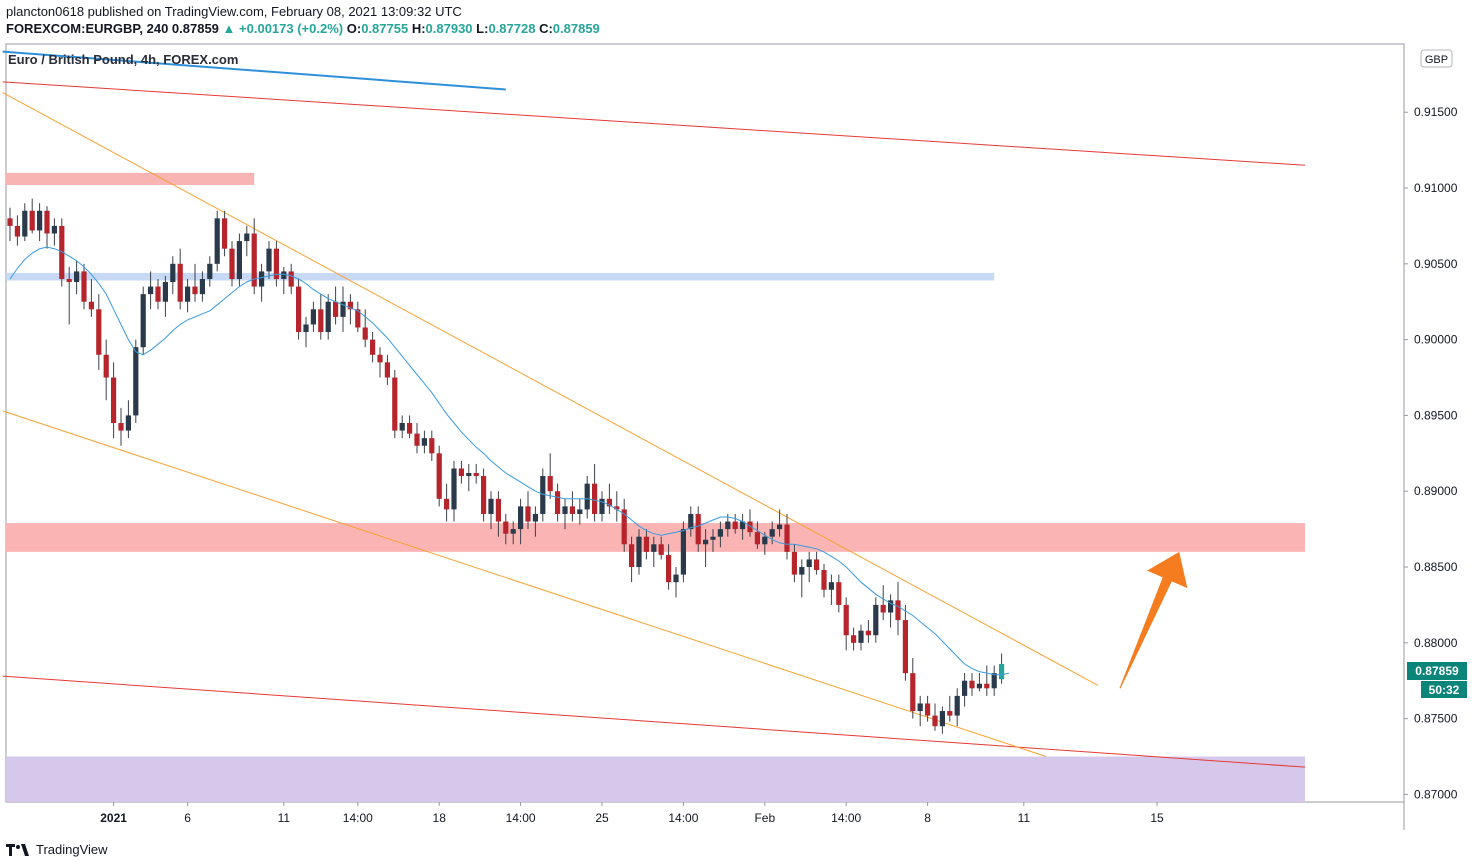 The image size is (1474, 868). What do you see at coordinates (500, 276) in the screenshot?
I see `blue-zone` at bounding box center [500, 276].